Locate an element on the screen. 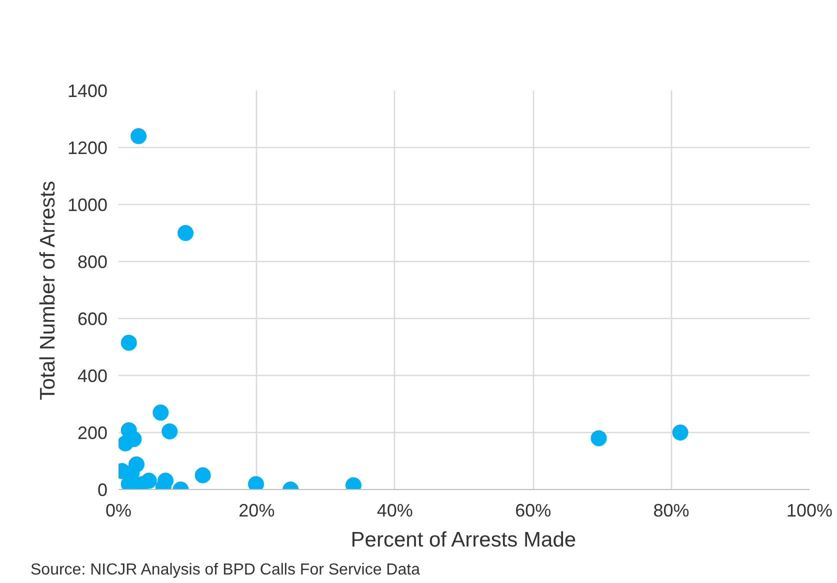 This screenshot has height=583, width=837. y-tick-label: 0 is located at coordinates (102, 490).